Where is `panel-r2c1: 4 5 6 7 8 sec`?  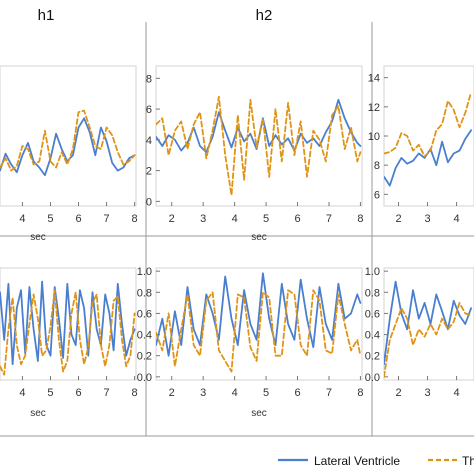
panel-r2c1: 4 5 6 7 8 sec is located at coordinates (69, 343).